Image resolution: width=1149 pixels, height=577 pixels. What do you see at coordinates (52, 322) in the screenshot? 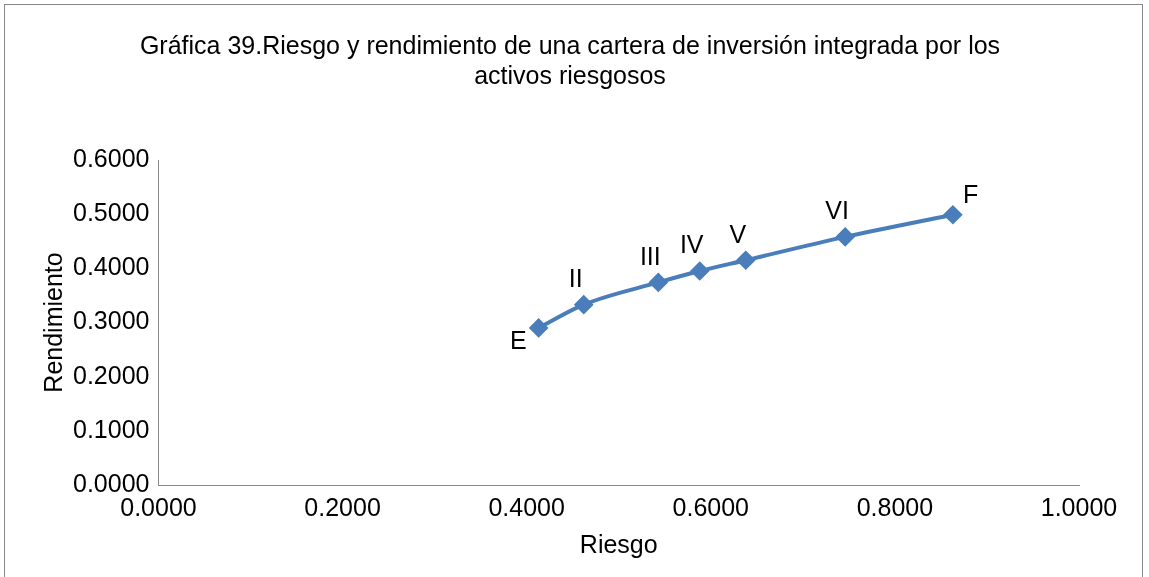
I see `y-axis-title: Rendimiento` at bounding box center [52, 322].